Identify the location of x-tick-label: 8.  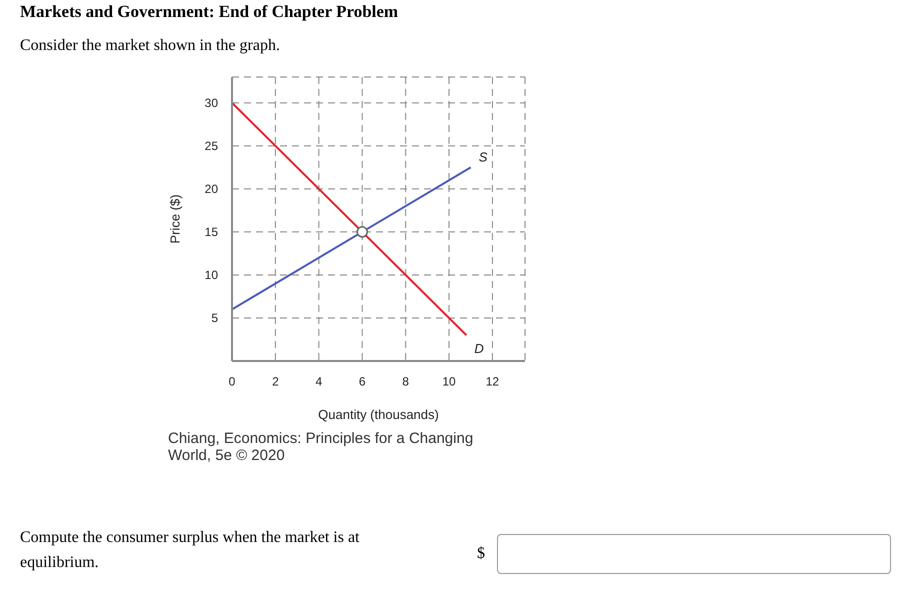
(406, 381).